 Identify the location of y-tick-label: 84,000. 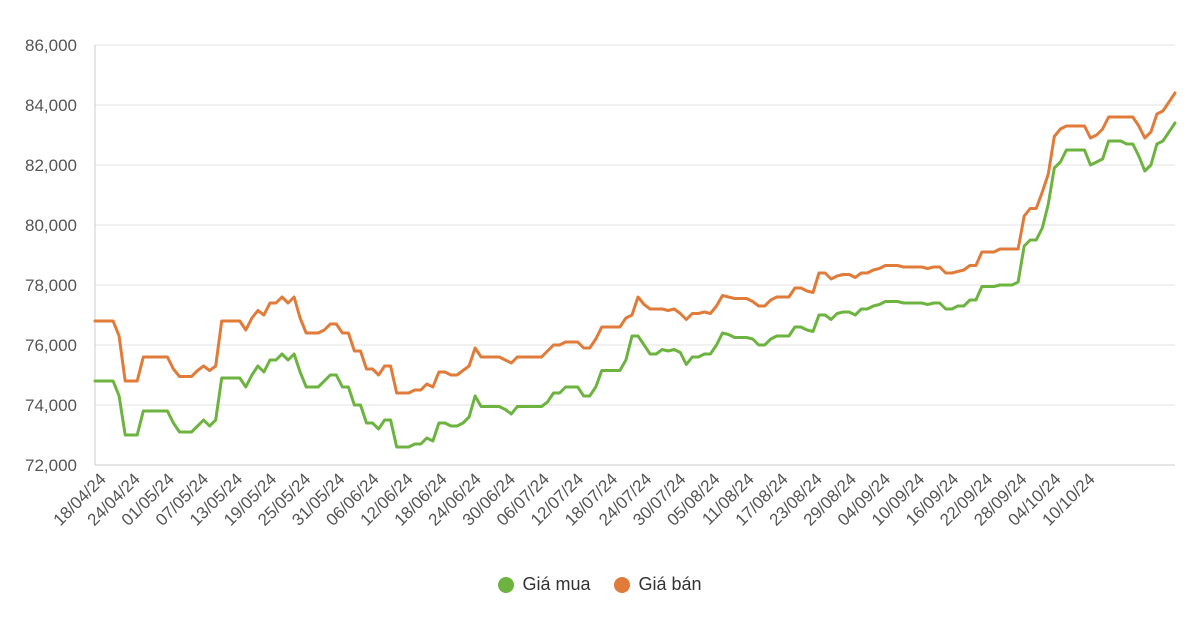
(51, 105).